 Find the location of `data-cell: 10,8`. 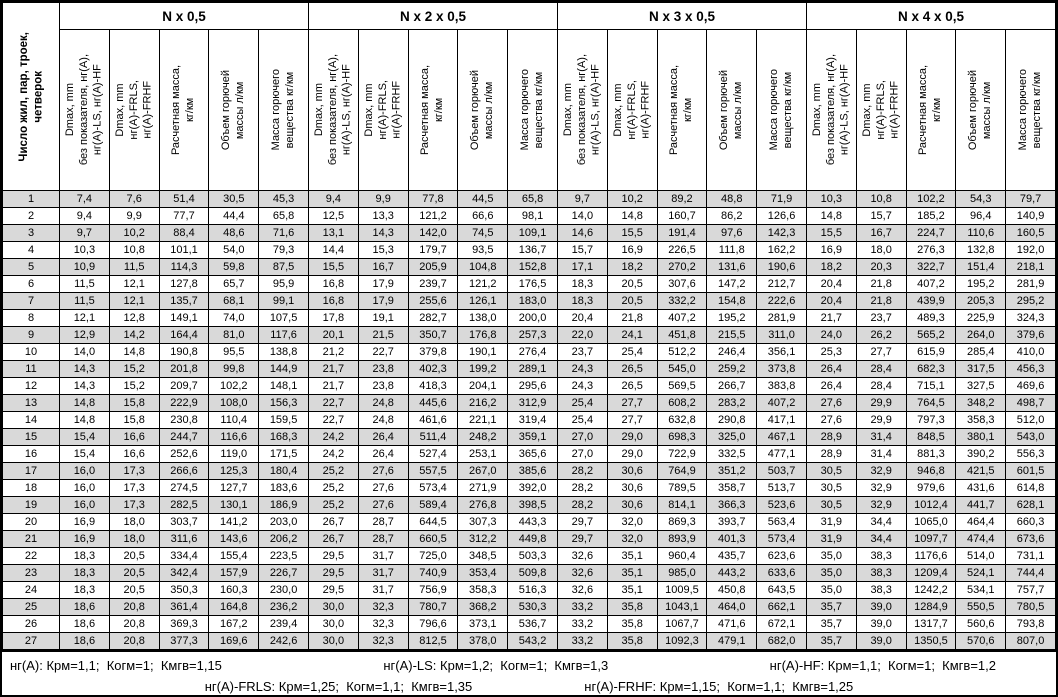

data-cell: 10,8 is located at coordinates (881, 199).